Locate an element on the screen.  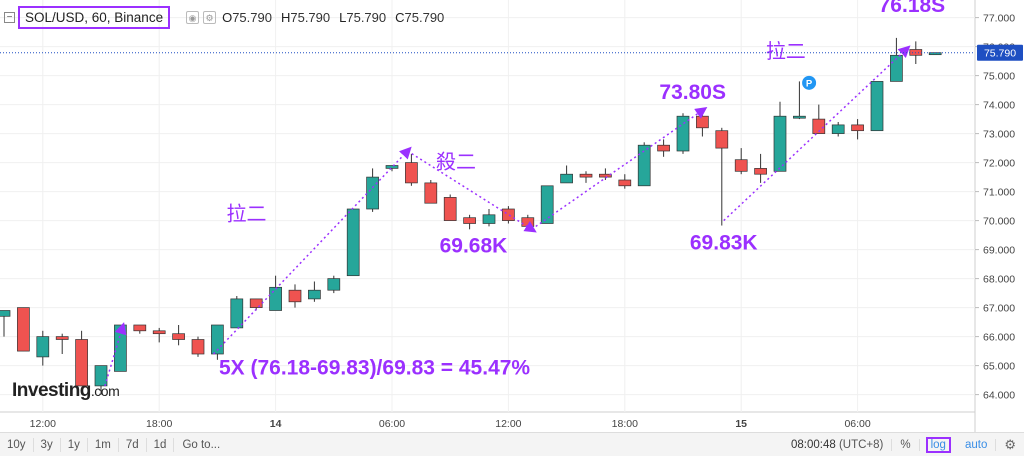
range-1y-button: 1y is located at coordinates (74, 444).